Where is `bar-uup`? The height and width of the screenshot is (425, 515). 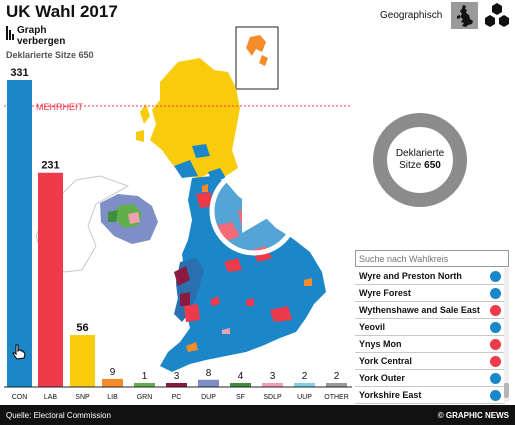
bar-uup is located at coordinates (304, 385).